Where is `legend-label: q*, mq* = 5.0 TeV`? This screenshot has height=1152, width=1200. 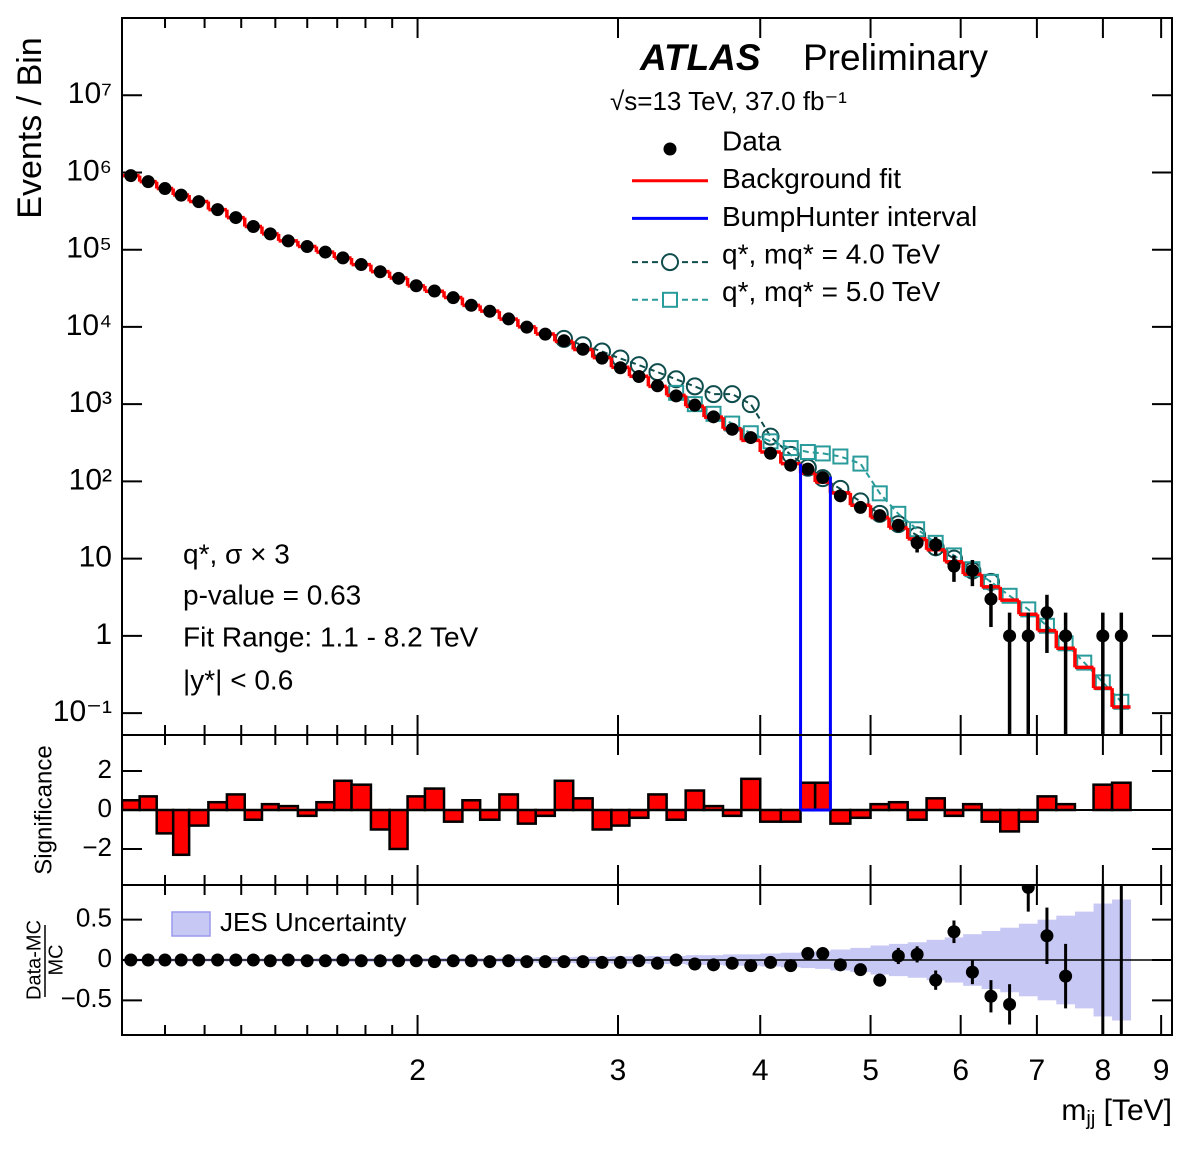
legend-label: q*, mq* = 5.0 TeV is located at coordinates (831, 291).